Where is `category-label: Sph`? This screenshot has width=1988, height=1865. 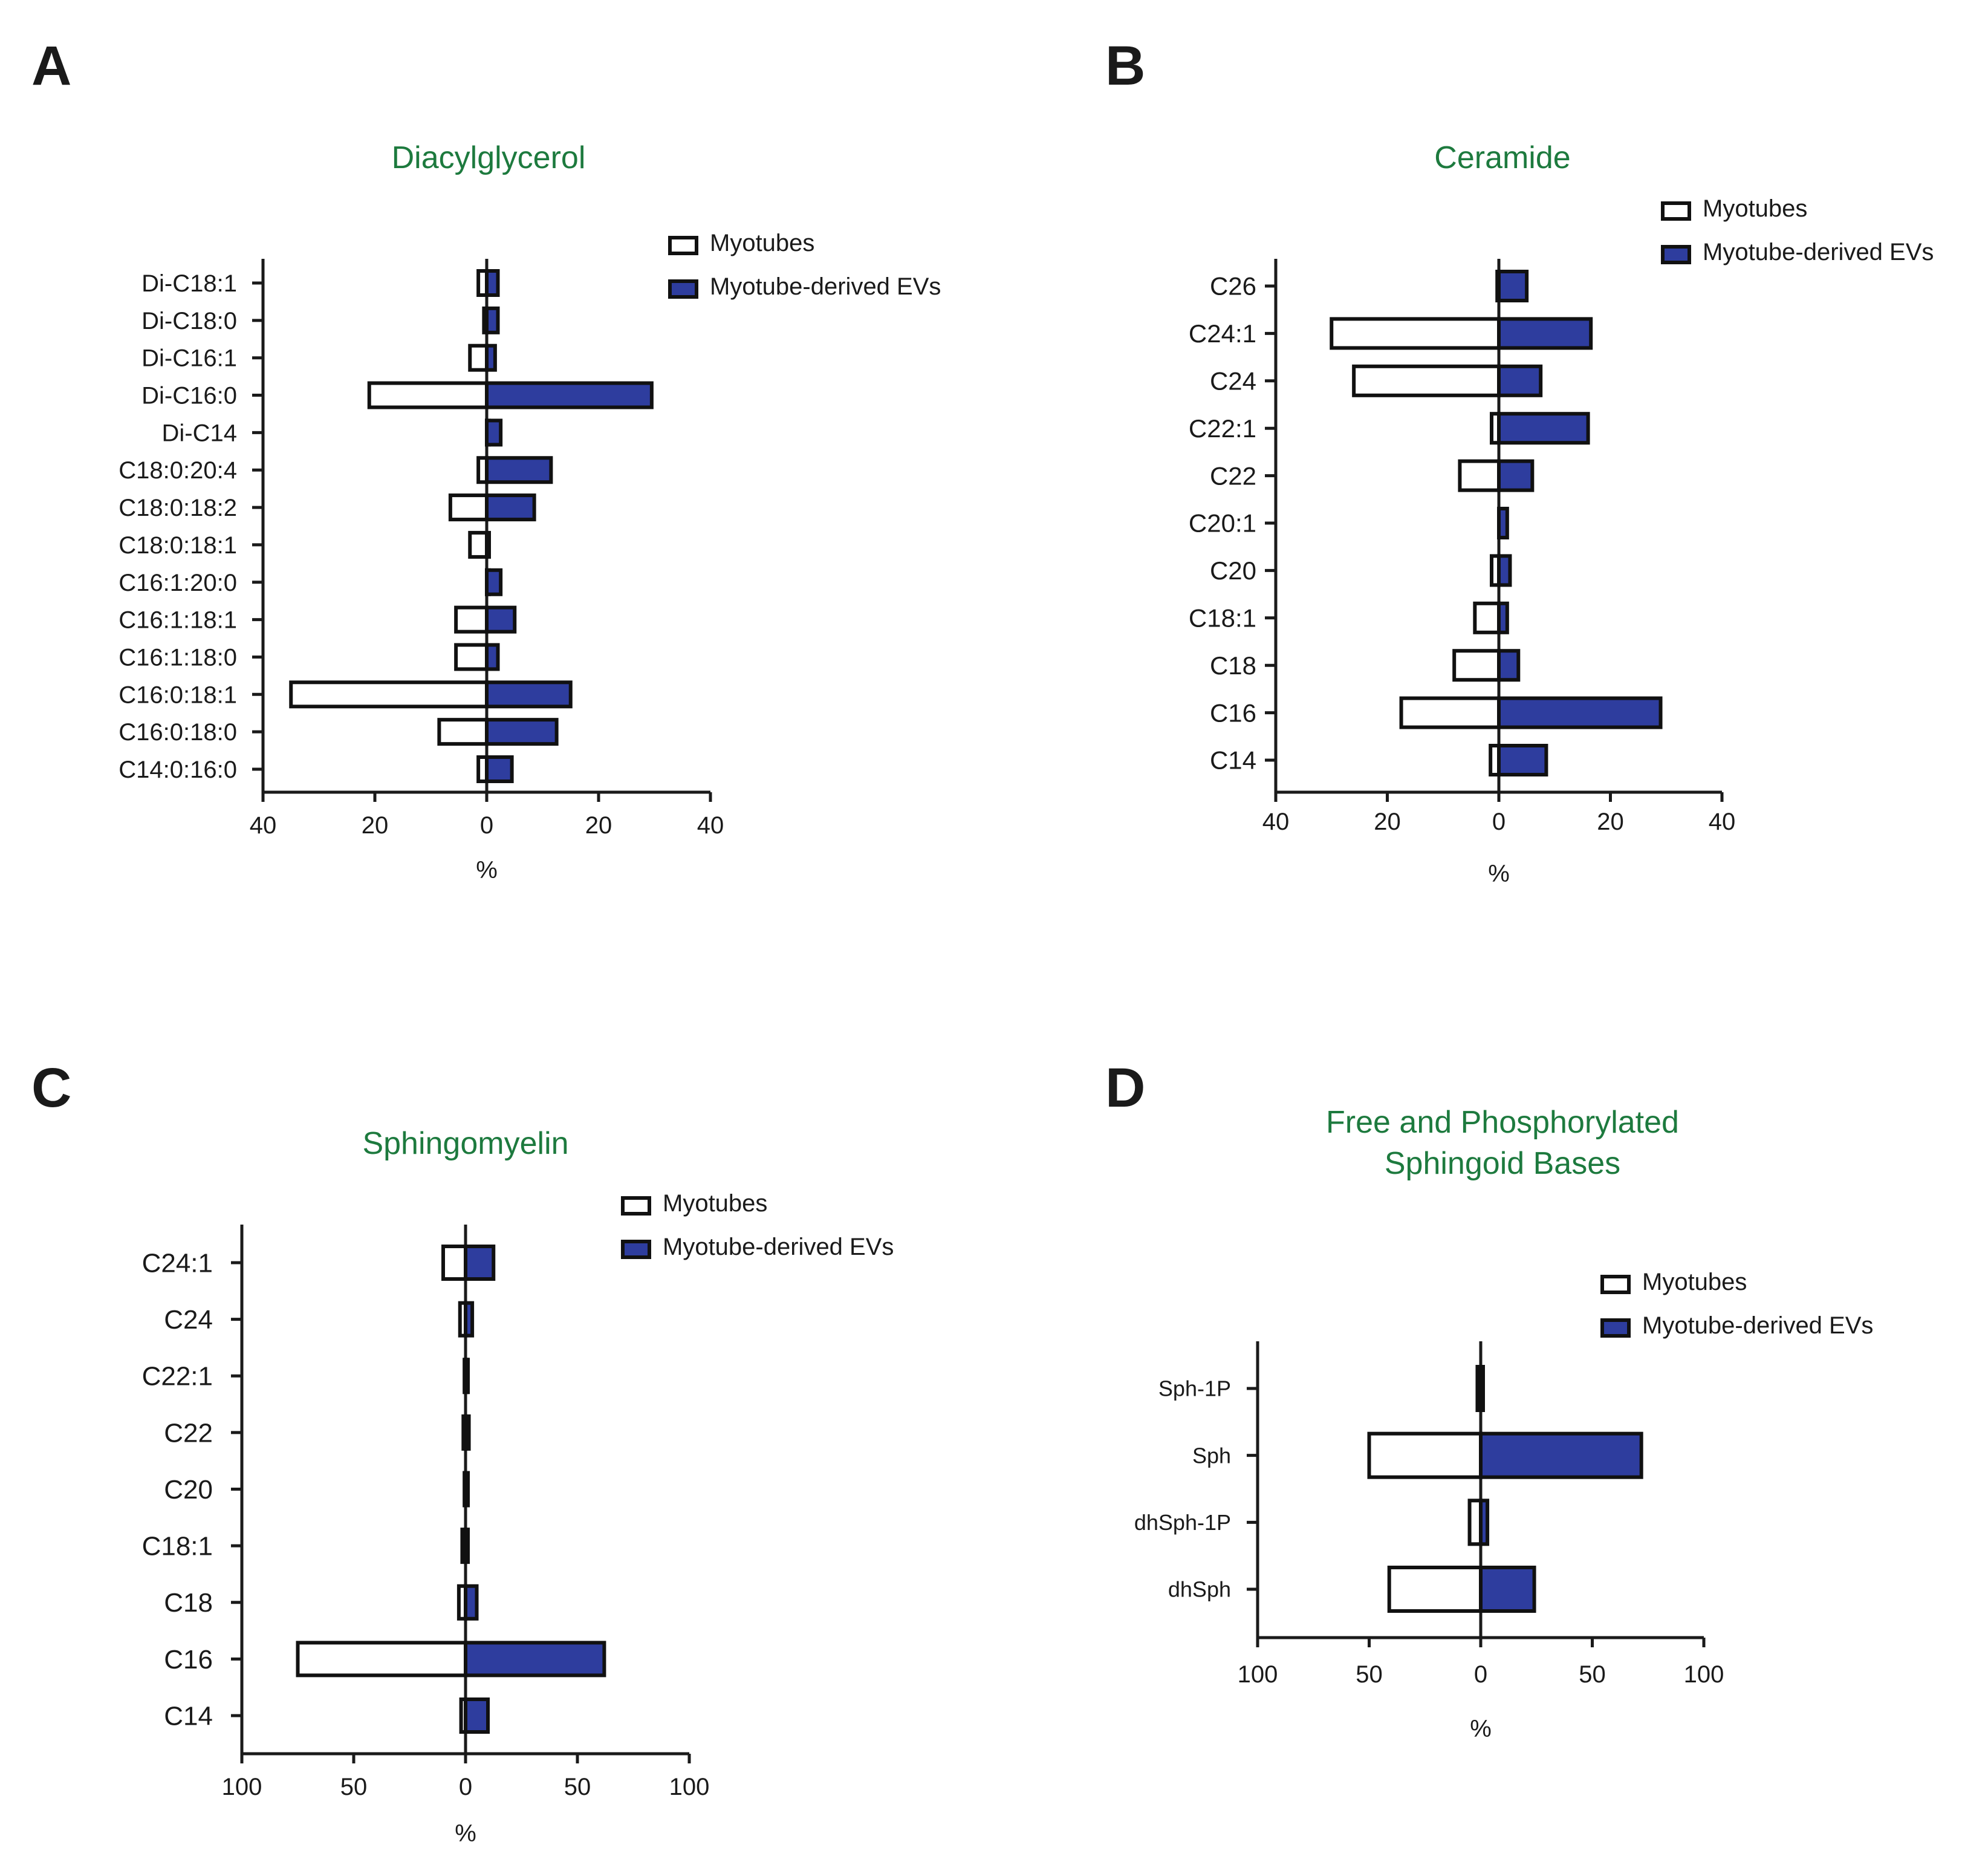 category-label: Sph is located at coordinates (1211, 1455).